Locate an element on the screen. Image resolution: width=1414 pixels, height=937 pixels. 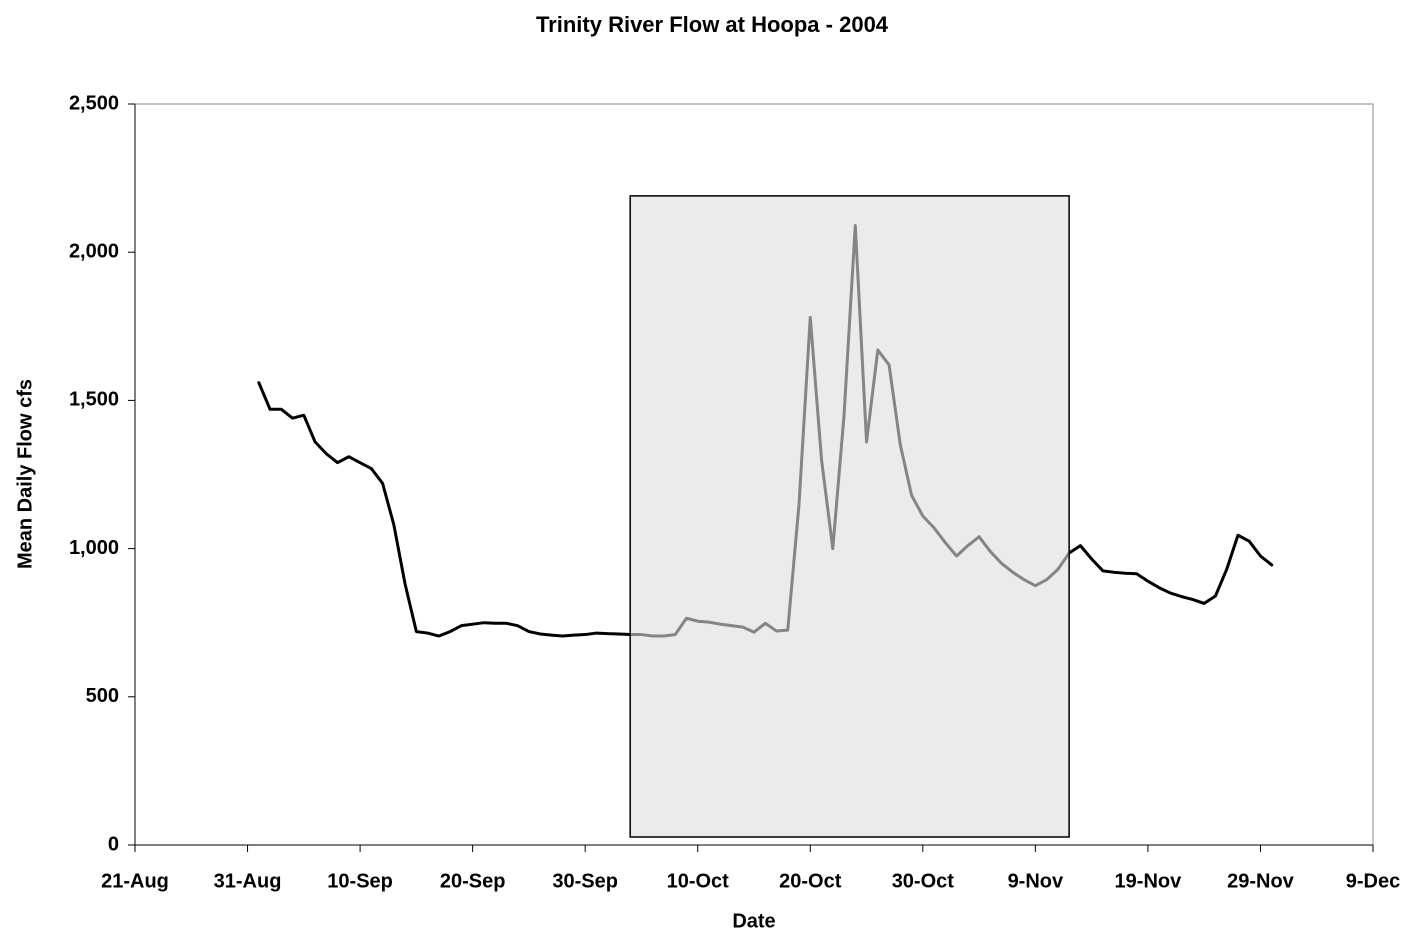
y-tick-label: 2,000 is located at coordinates (94, 251).